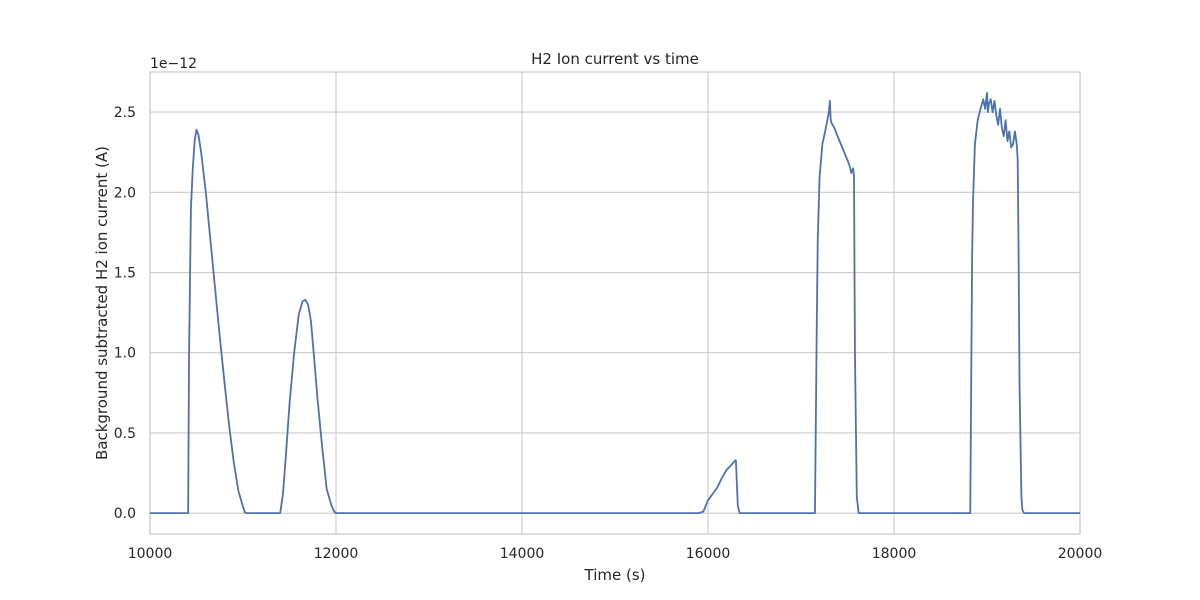 The height and width of the screenshot is (600, 1200). Describe the element at coordinates (336, 554) in the screenshot. I see `x-tick-label: 12000` at that location.